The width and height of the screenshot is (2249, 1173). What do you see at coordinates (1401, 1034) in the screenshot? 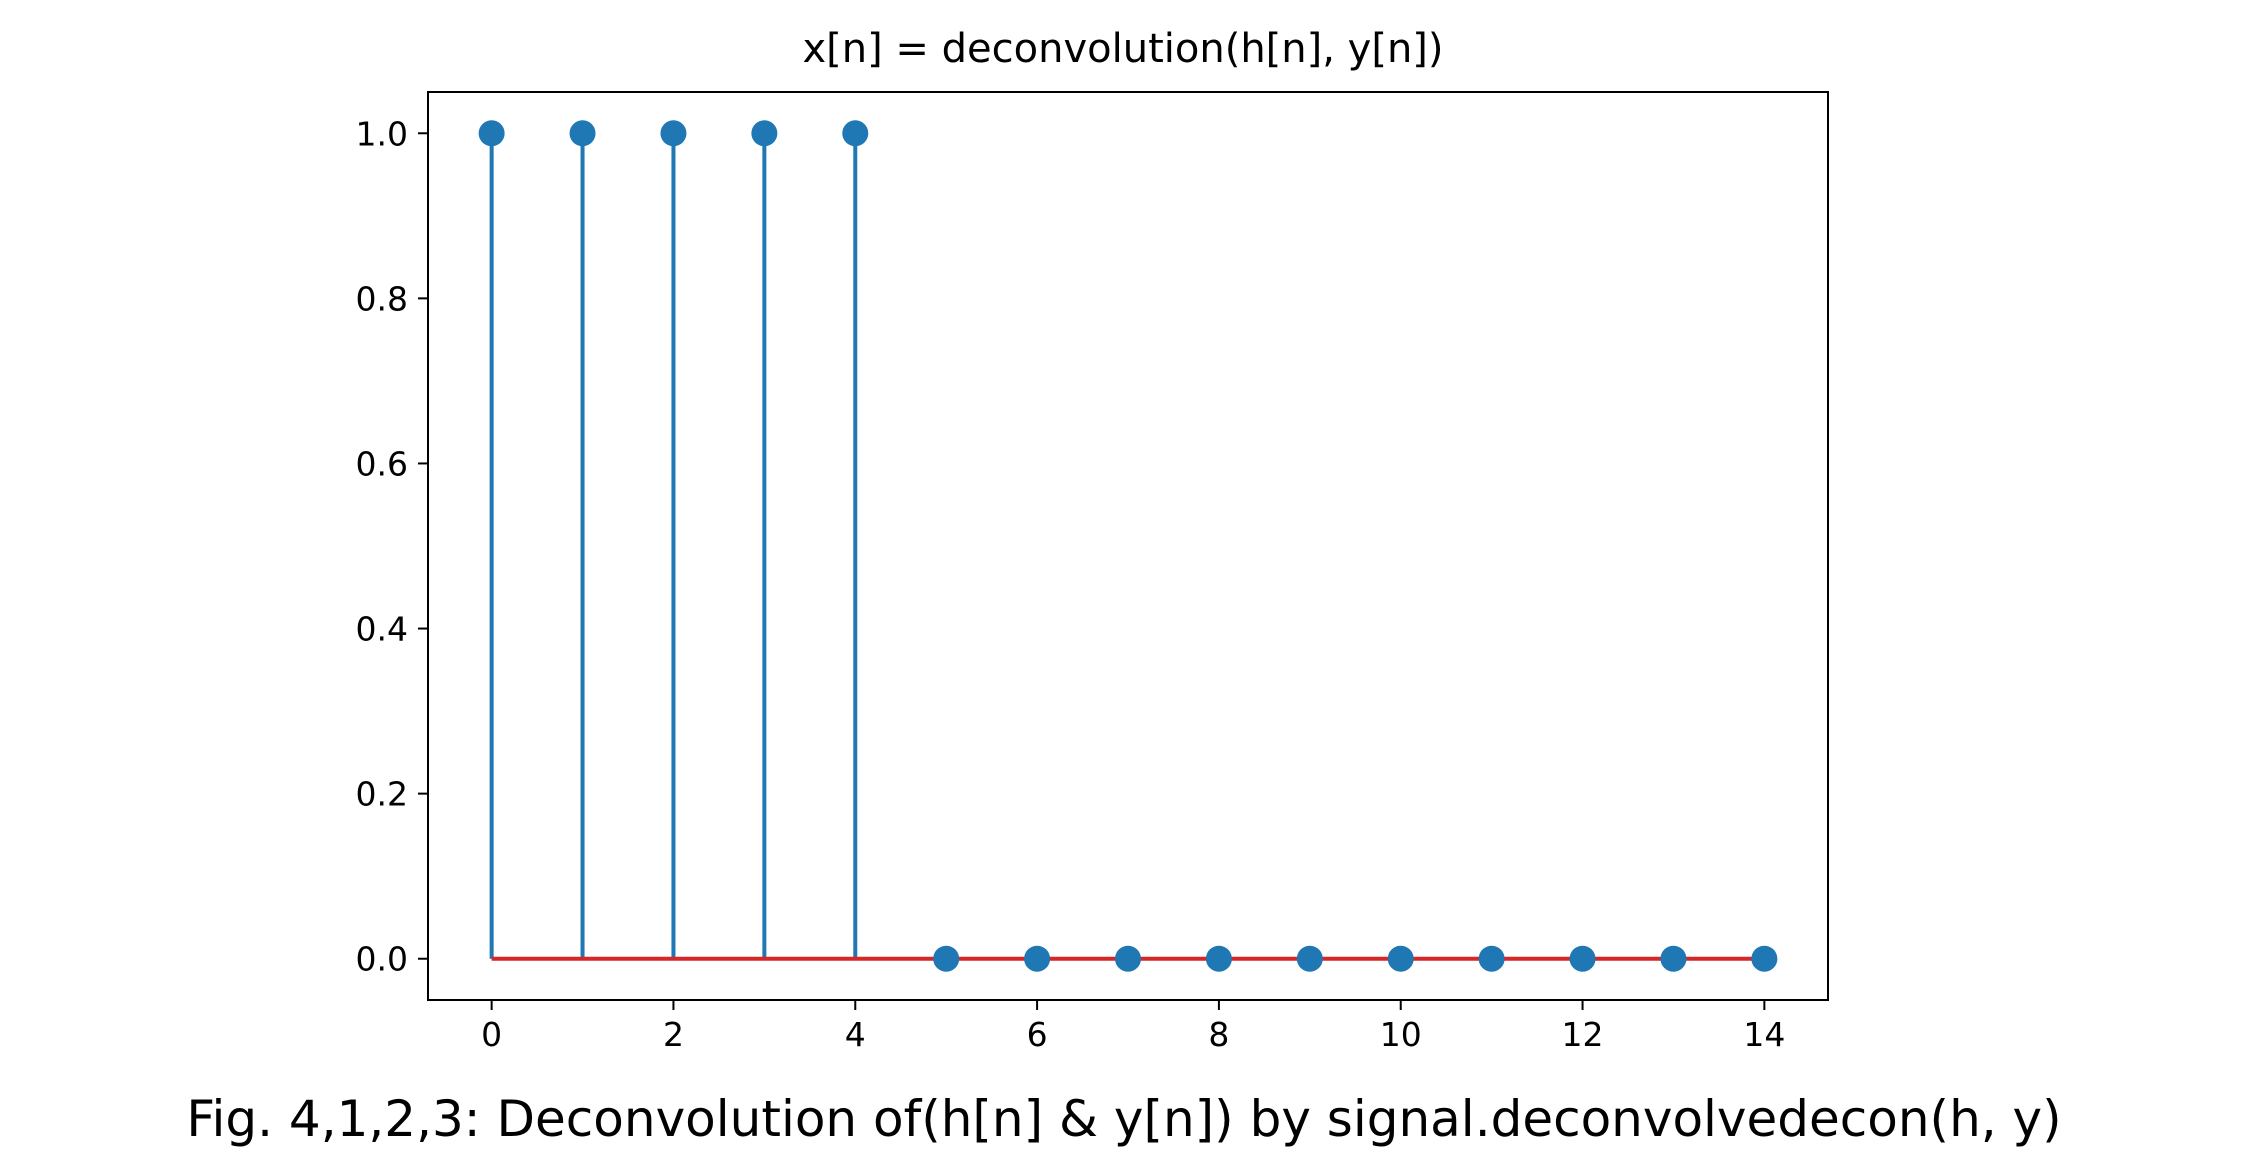
I see `x-tick-label: 10` at bounding box center [1401, 1034].